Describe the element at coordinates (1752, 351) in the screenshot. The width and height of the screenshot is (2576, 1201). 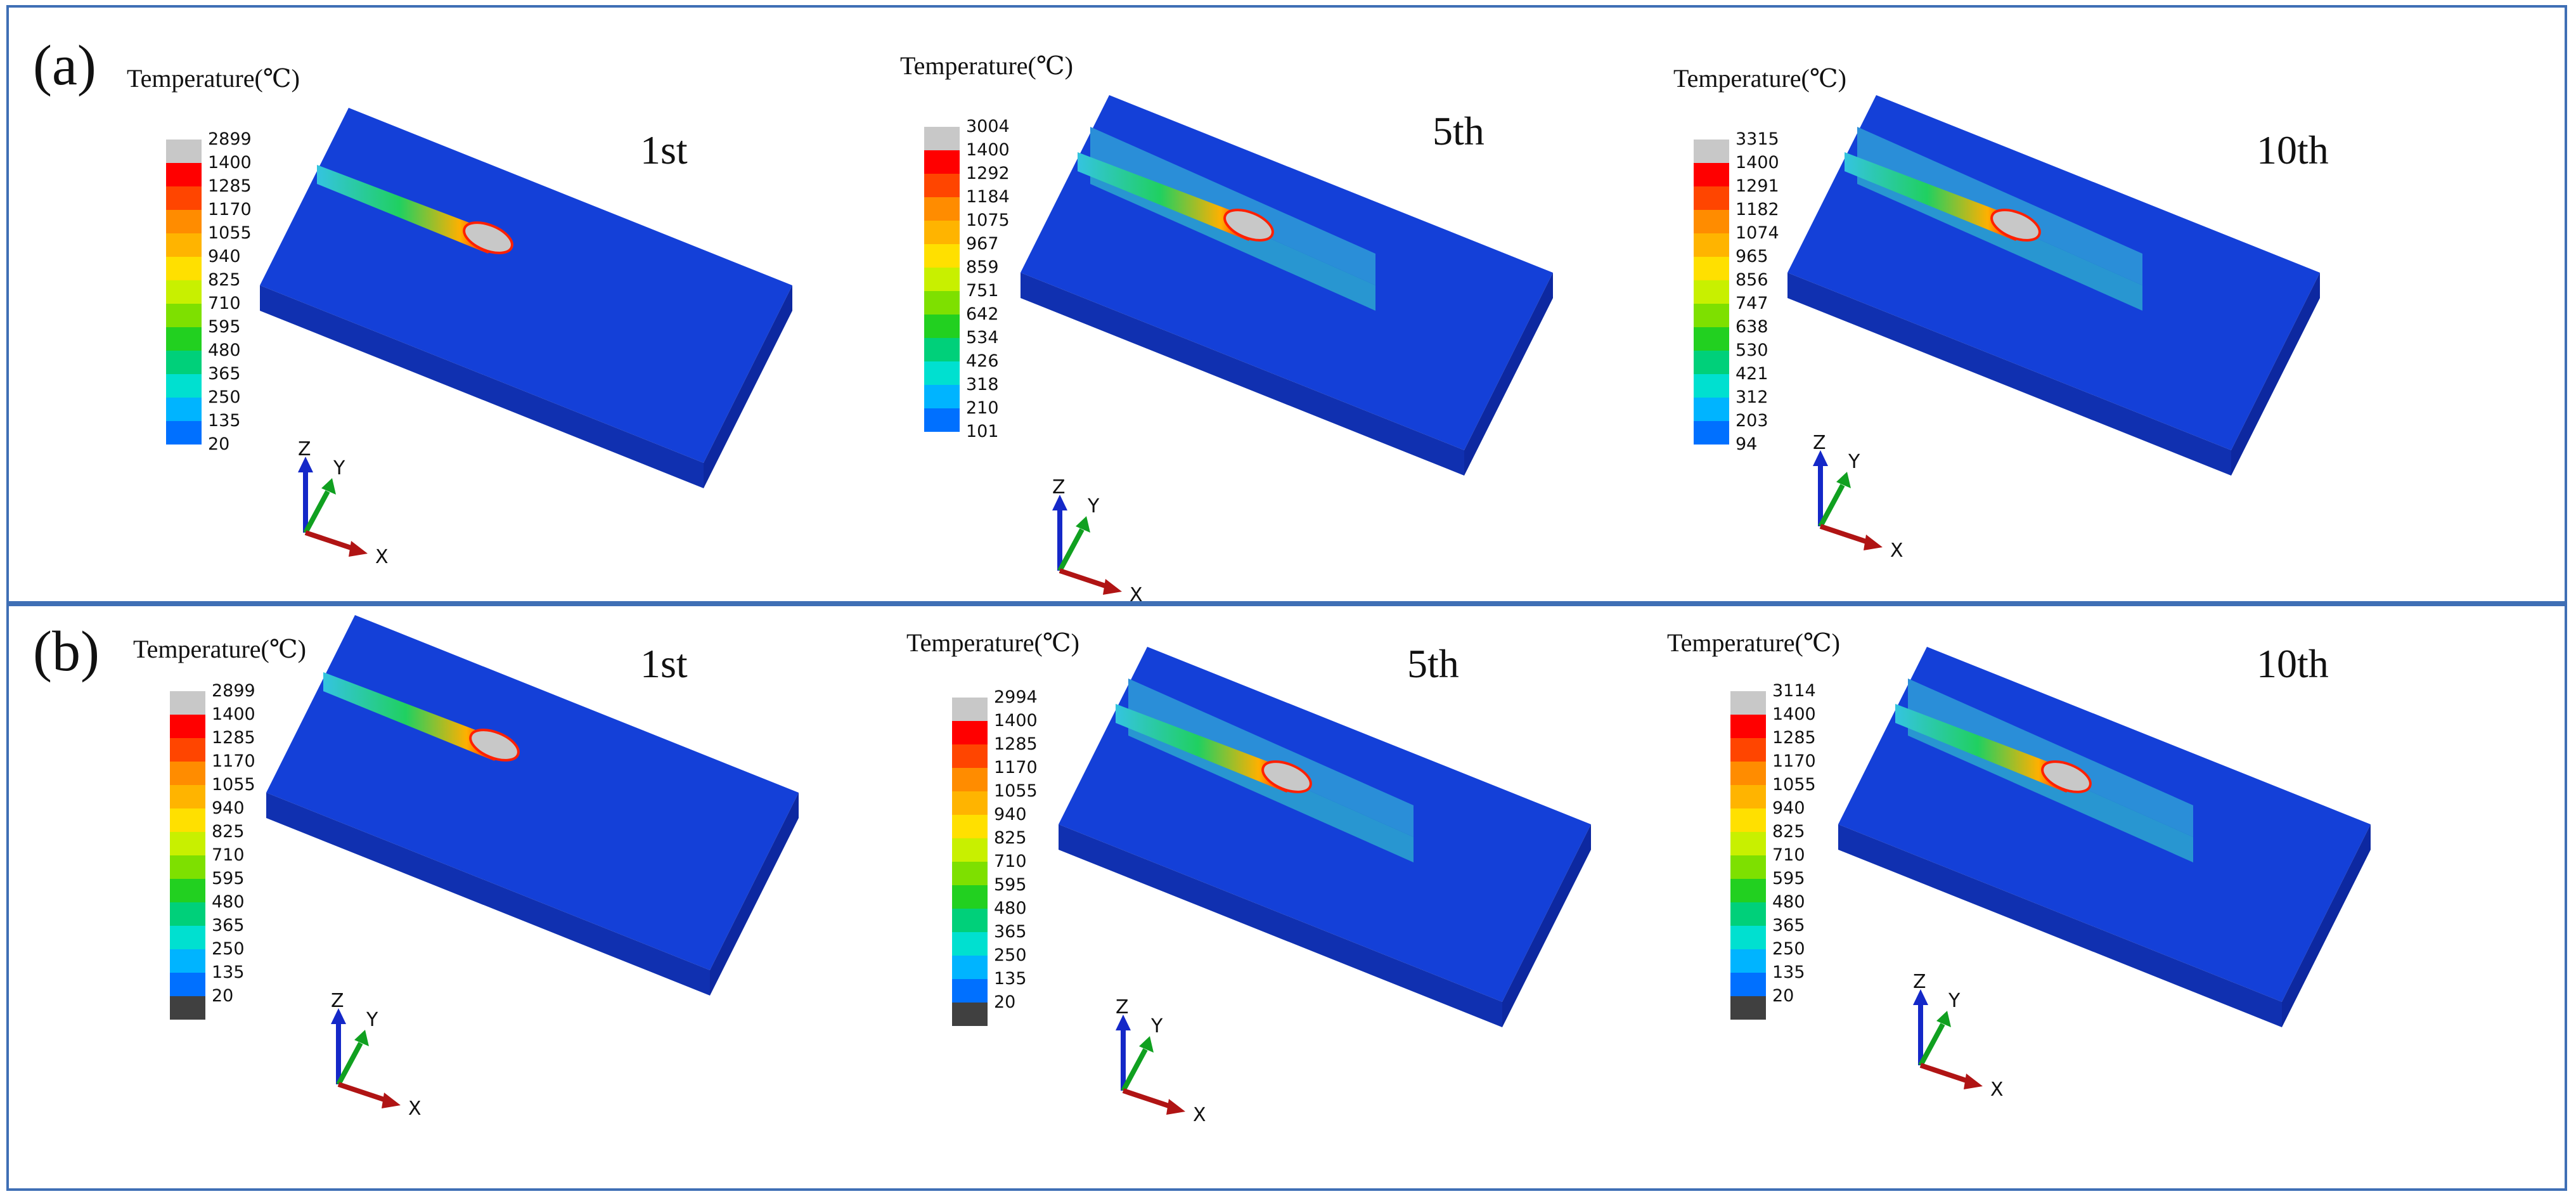
I see `legend-tick-label: 530` at that location.